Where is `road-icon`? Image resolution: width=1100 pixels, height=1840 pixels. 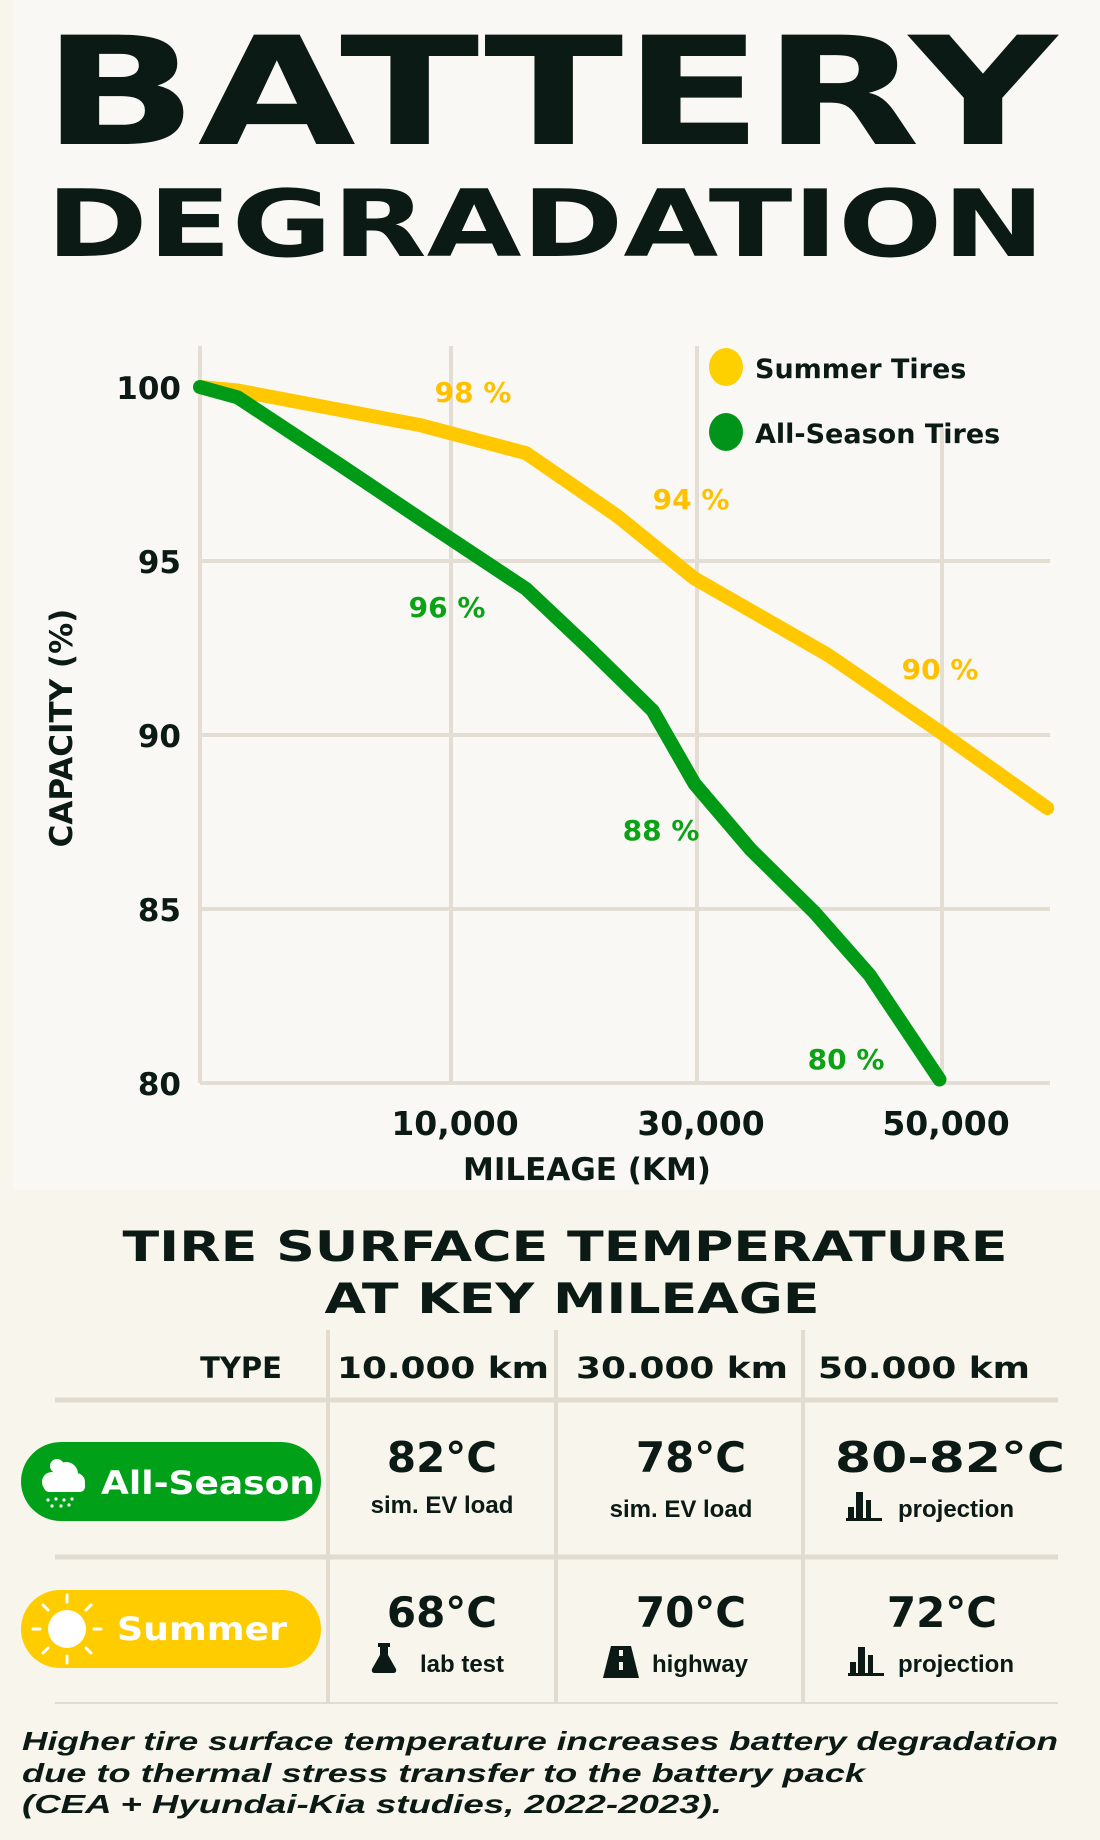 road-icon is located at coordinates (621, 1662).